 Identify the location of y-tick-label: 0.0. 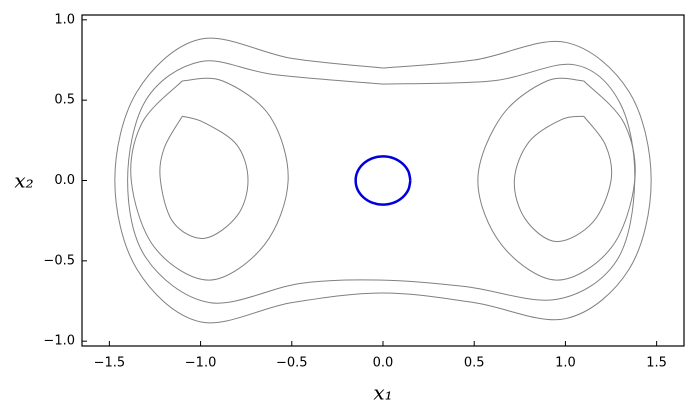
(64, 180).